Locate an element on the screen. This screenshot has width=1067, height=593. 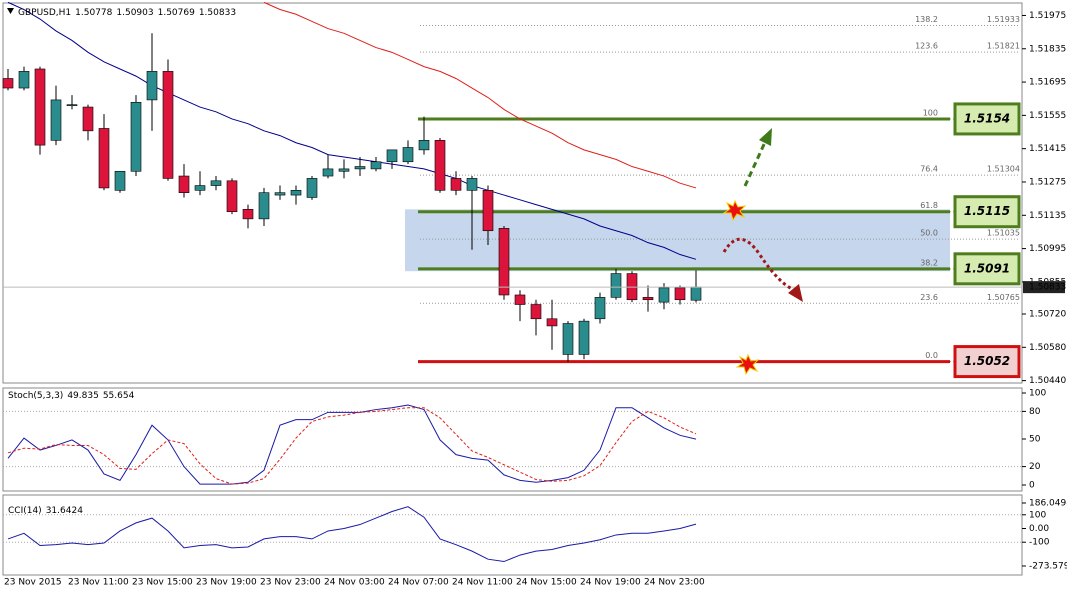
y-tick-label: 1.50720 is located at coordinates (1047, 315).